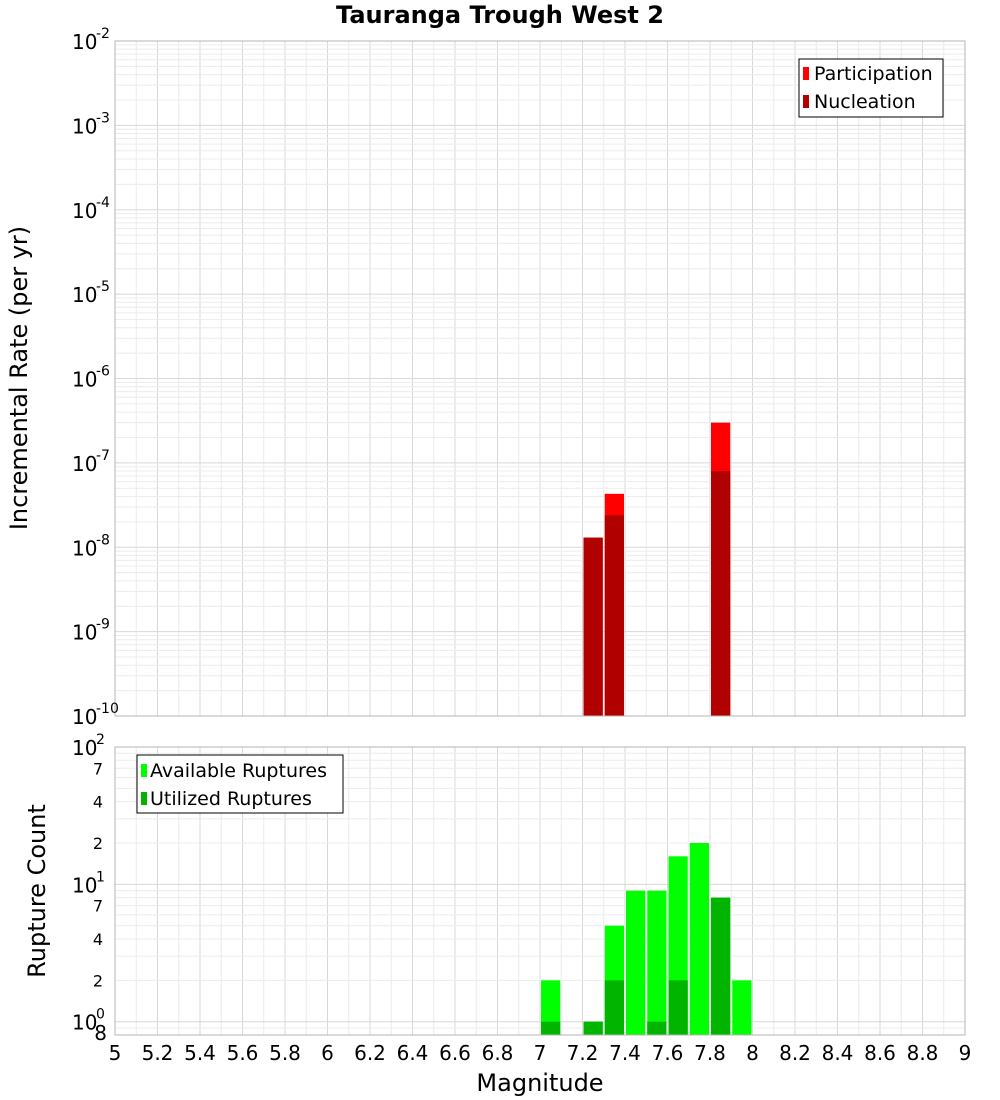 The width and height of the screenshot is (1000, 1100). I want to click on svg-text: -9, so click(103, 625).